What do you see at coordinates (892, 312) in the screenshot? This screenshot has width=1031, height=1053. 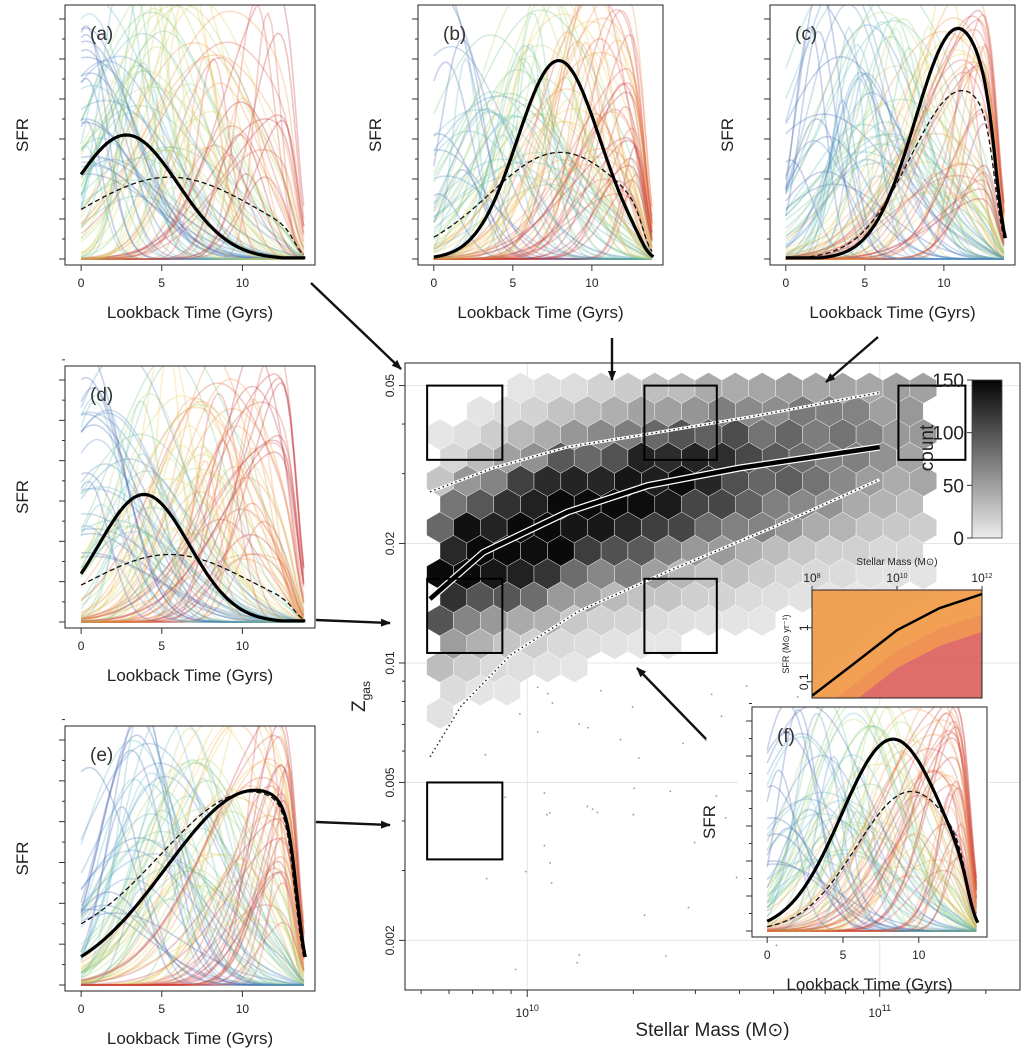 I see `x-axis-label: Lookback Time (Gyrs)` at bounding box center [892, 312].